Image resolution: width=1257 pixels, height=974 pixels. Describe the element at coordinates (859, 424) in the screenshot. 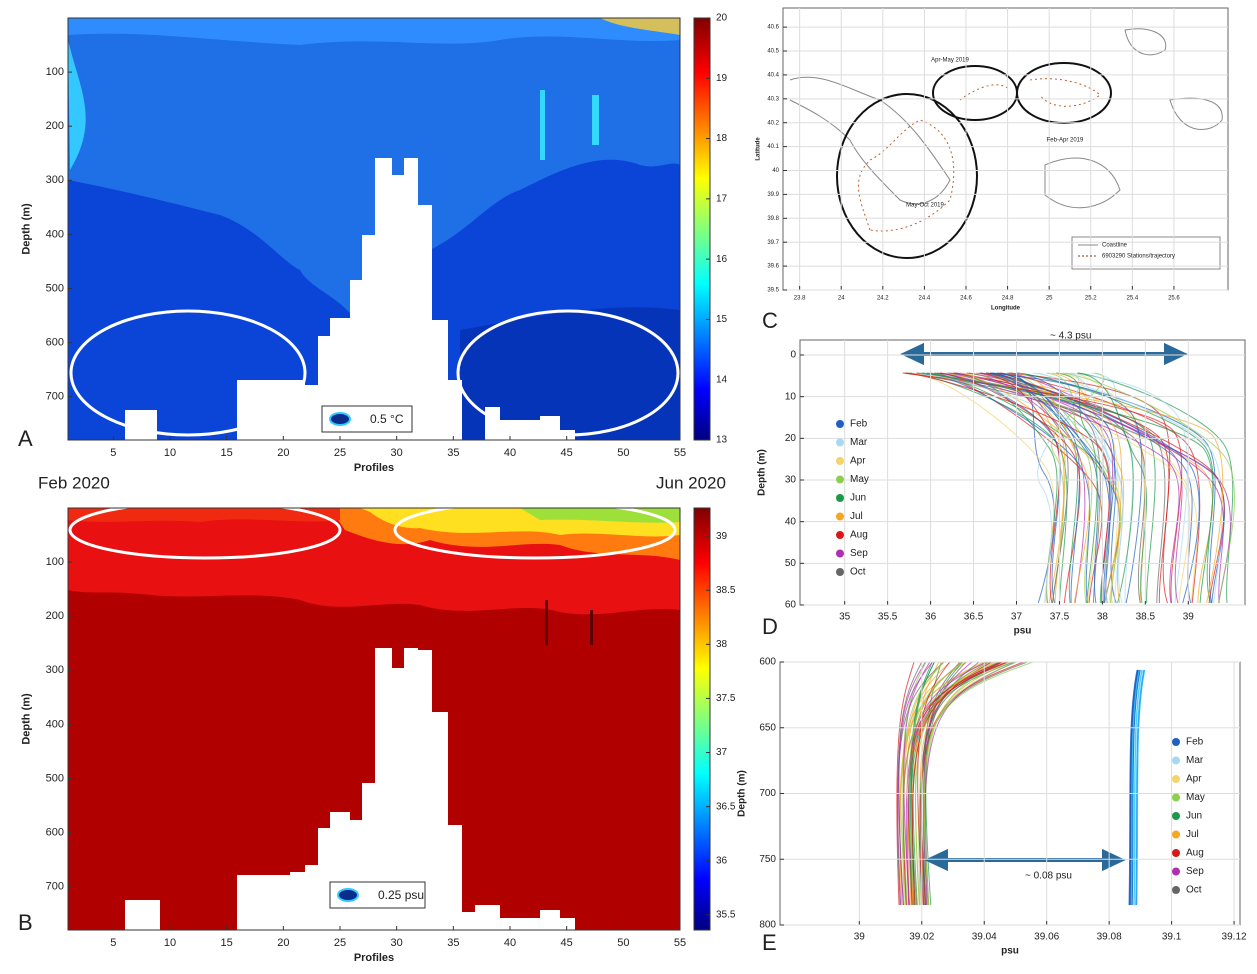

I see `legend-label: Feb` at that location.